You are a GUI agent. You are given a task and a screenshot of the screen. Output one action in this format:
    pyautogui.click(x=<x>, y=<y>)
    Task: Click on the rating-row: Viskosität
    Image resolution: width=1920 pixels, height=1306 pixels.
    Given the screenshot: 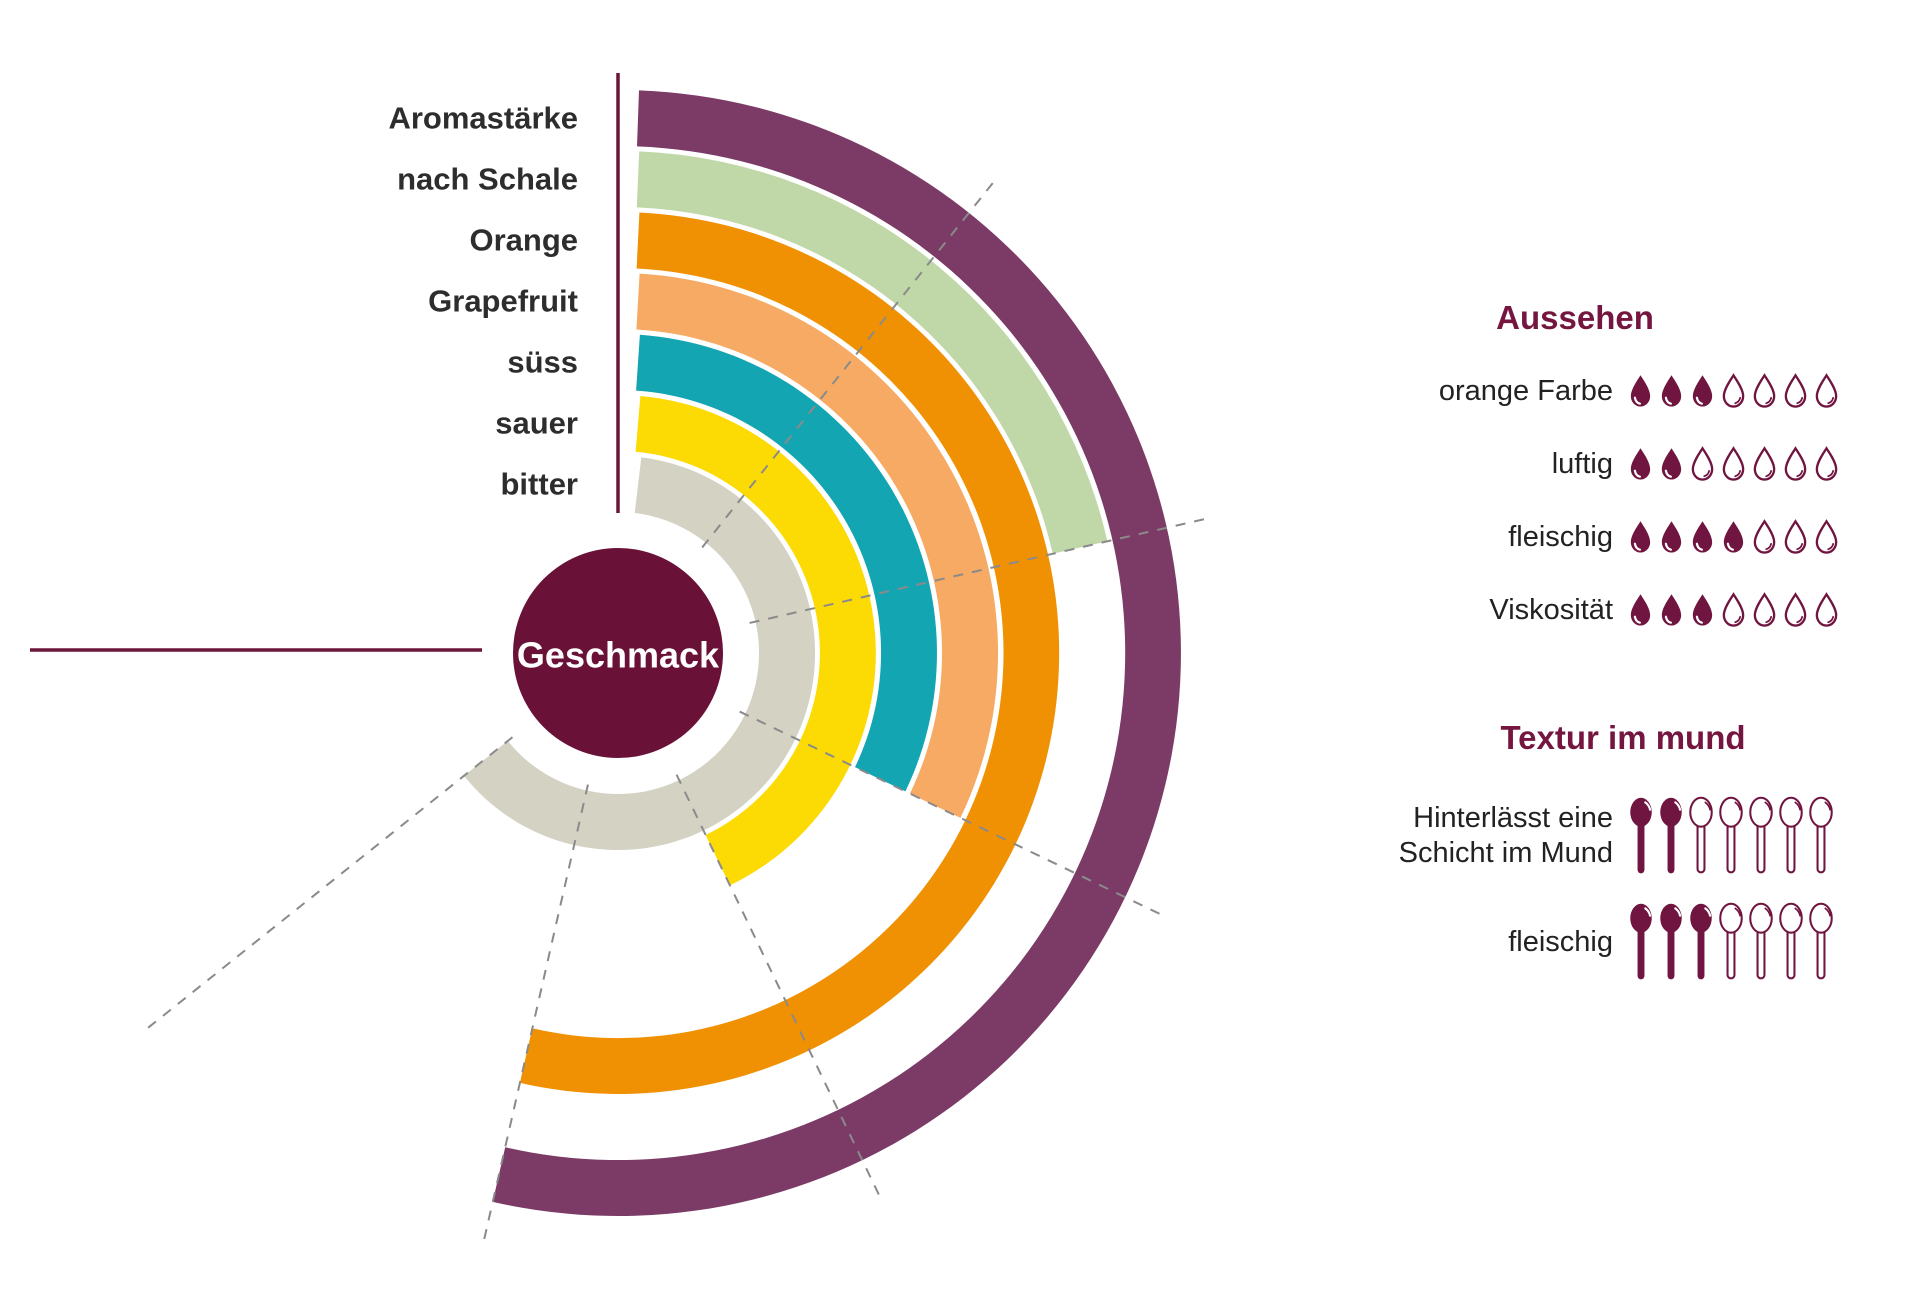 What is the action you would take?
    pyautogui.click(x=1635, y=610)
    